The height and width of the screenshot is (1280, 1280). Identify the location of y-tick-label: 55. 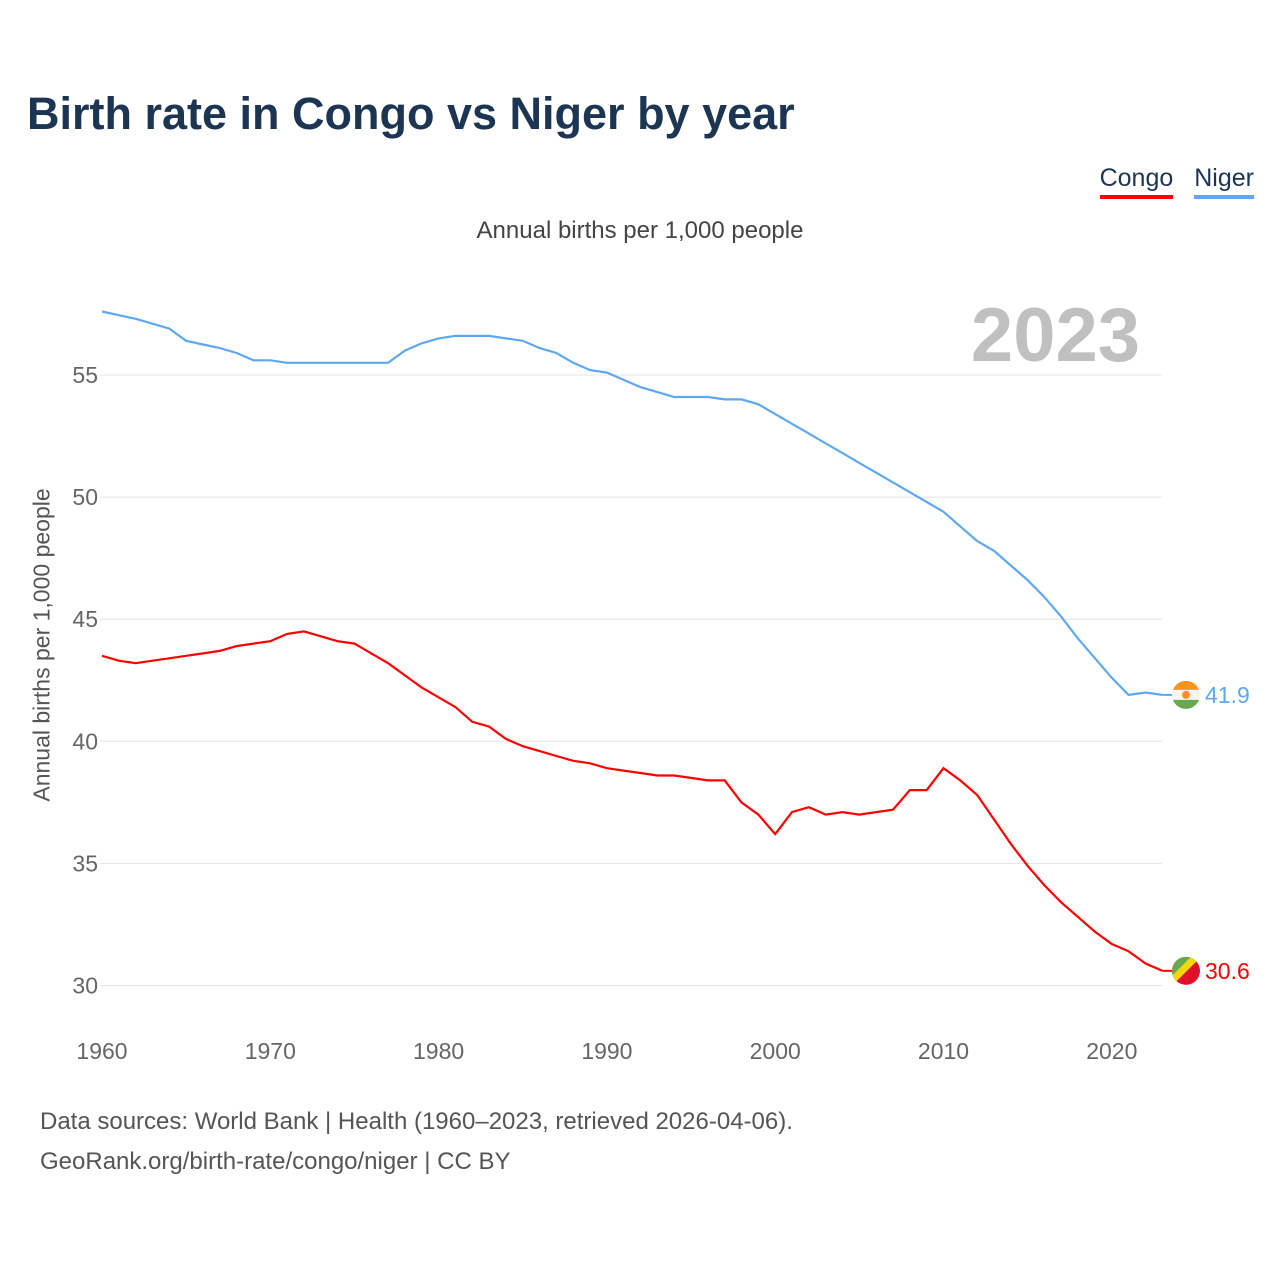
(85, 375).